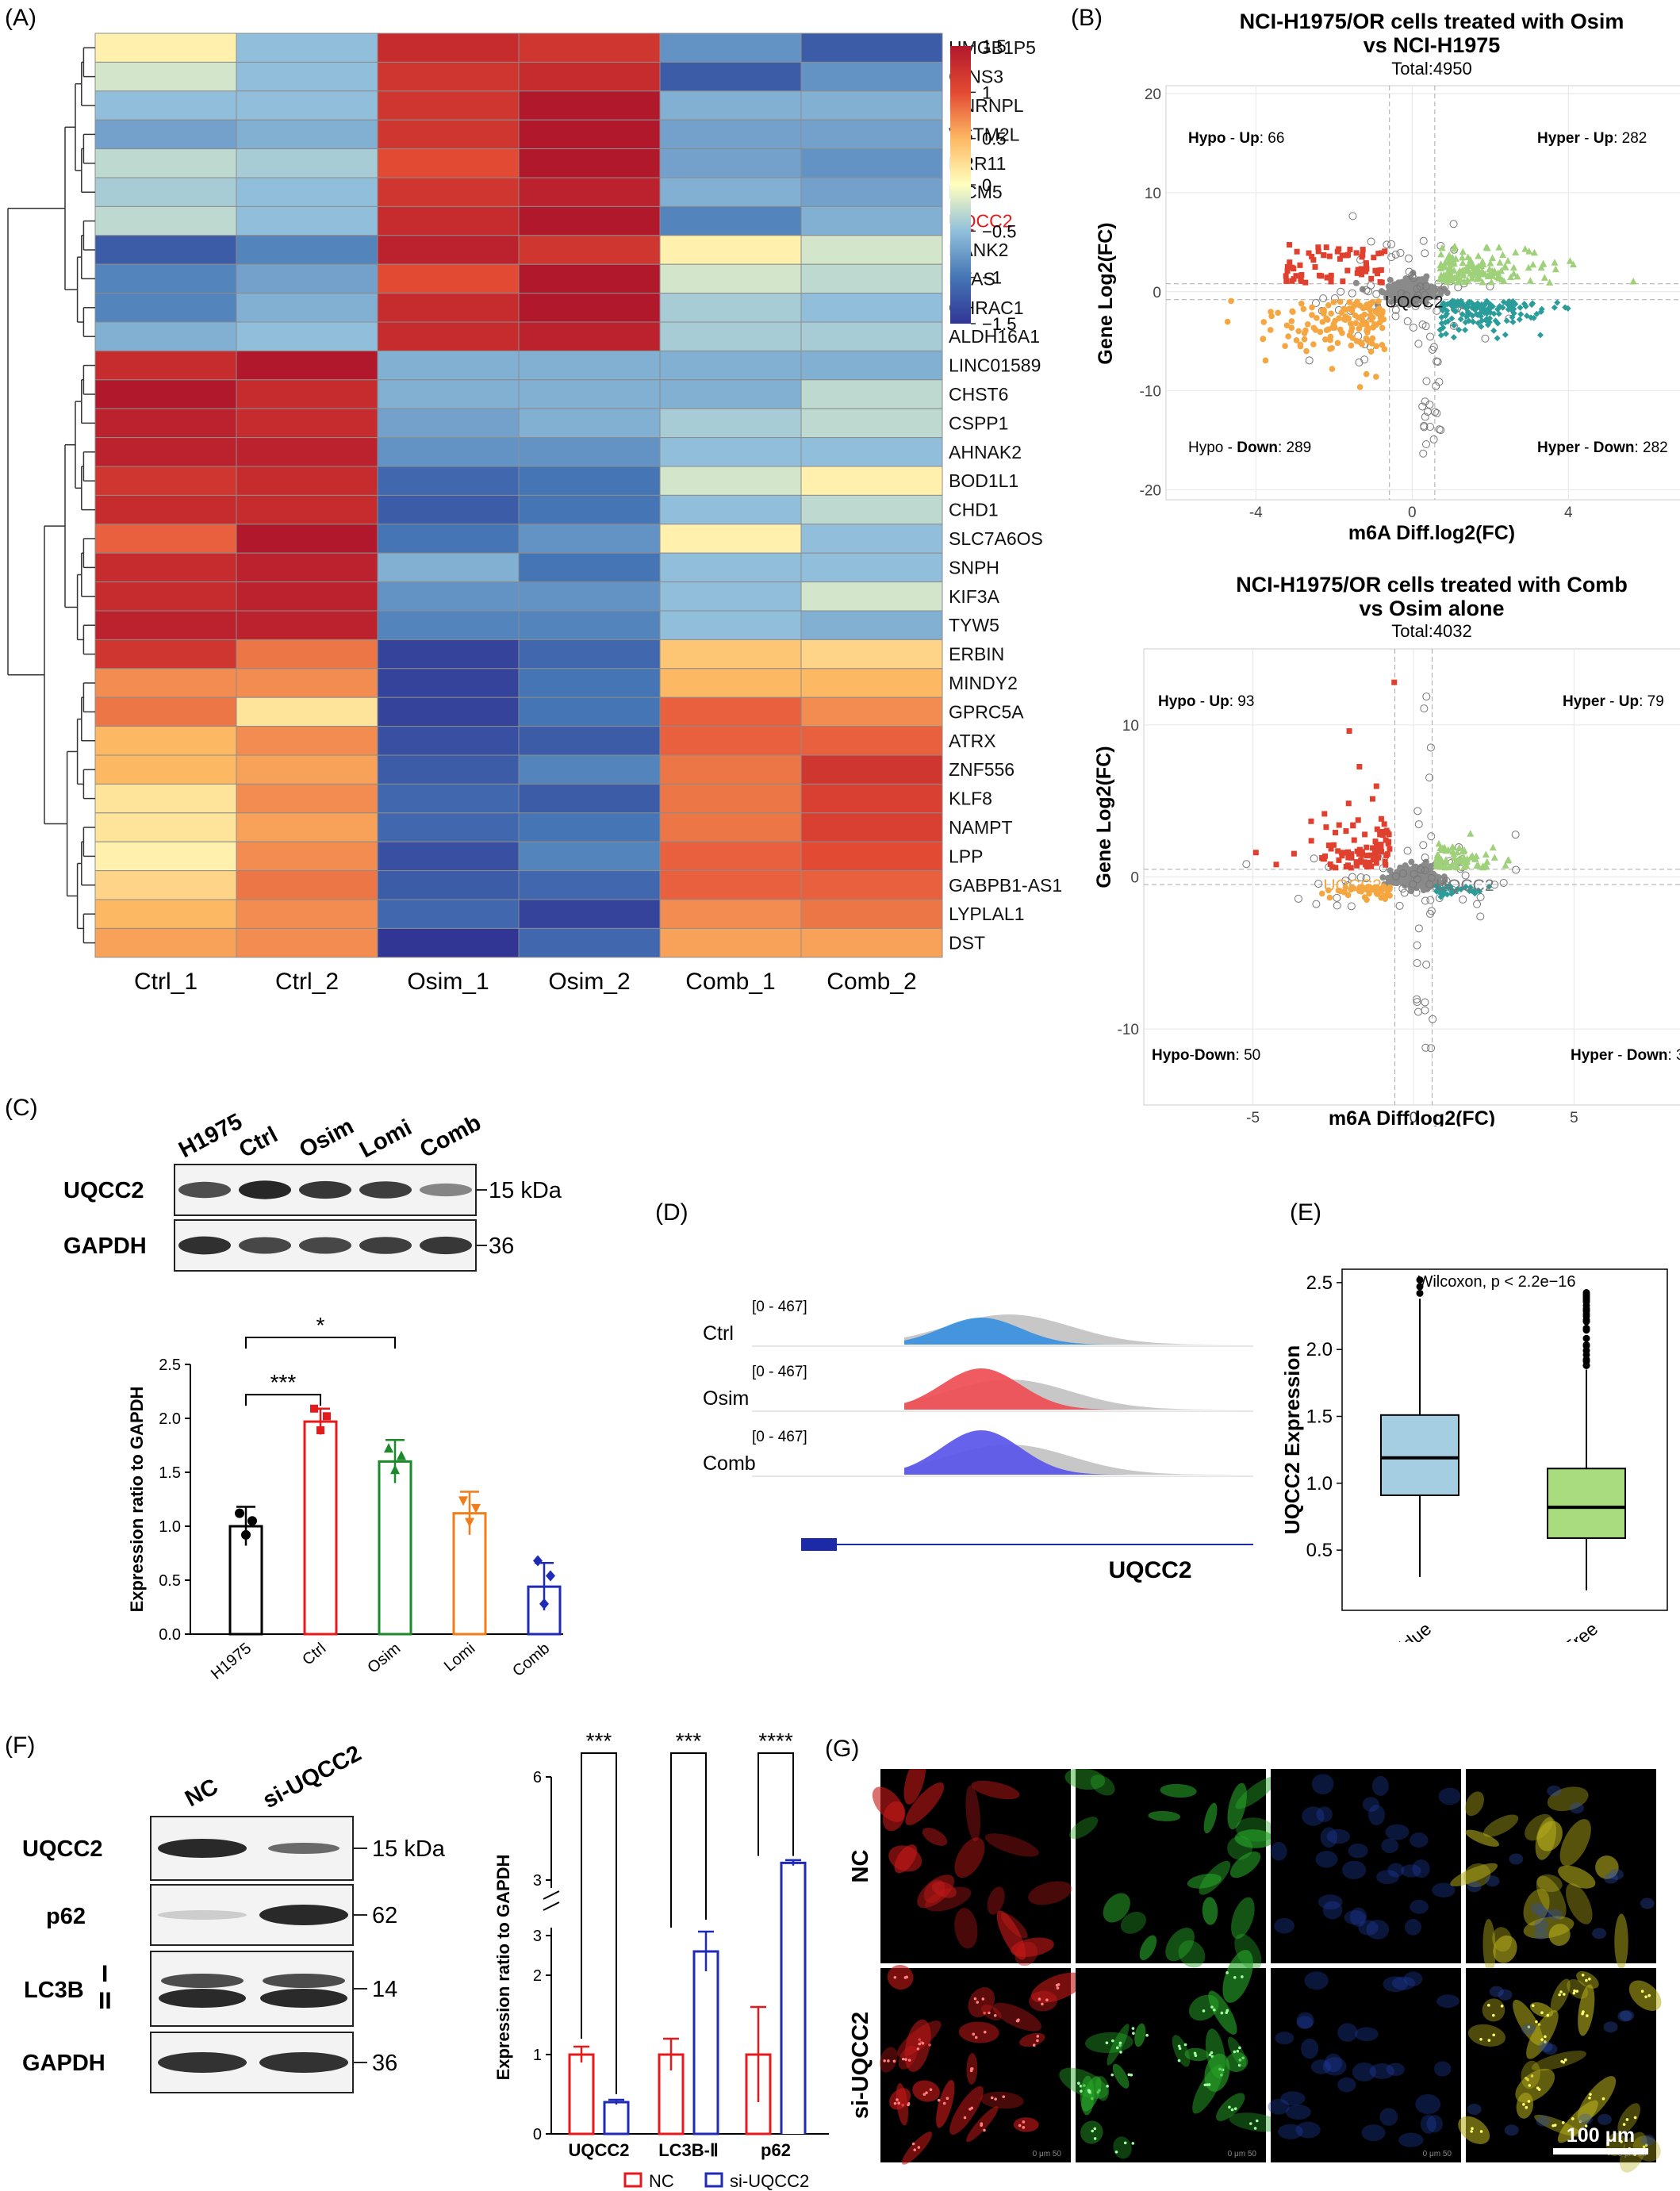 Image resolution: width=1680 pixels, height=2191 pixels. I want to click on quadrant-label-hypo-up-part: -, so click(1203, 701).